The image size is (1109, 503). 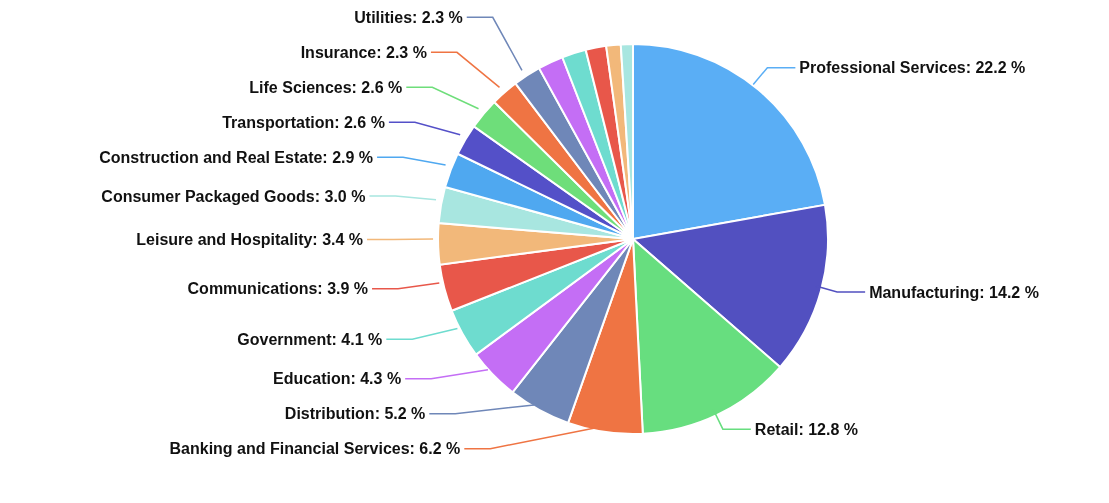 What do you see at coordinates (355, 414) in the screenshot?
I see `slice-label: Distribution: 5.2 %` at bounding box center [355, 414].